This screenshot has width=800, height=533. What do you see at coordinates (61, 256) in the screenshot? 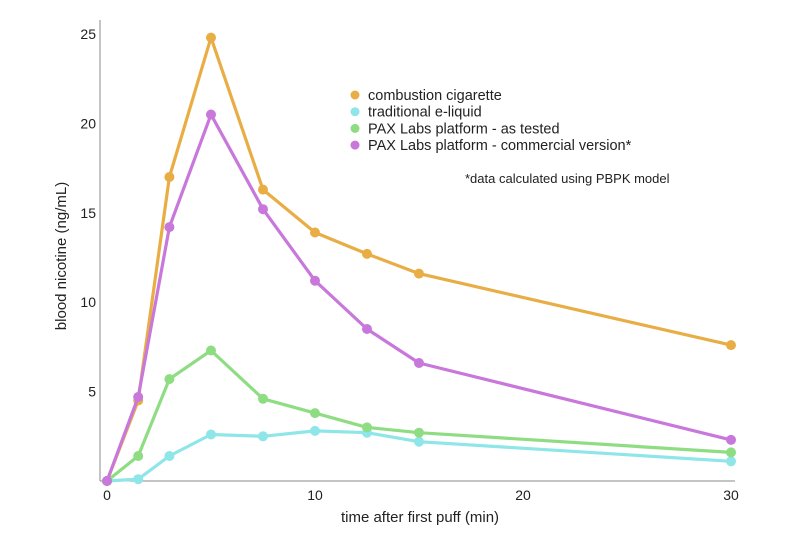
I see `y-axis-label: blood nicotine (ng/mL)` at bounding box center [61, 256].